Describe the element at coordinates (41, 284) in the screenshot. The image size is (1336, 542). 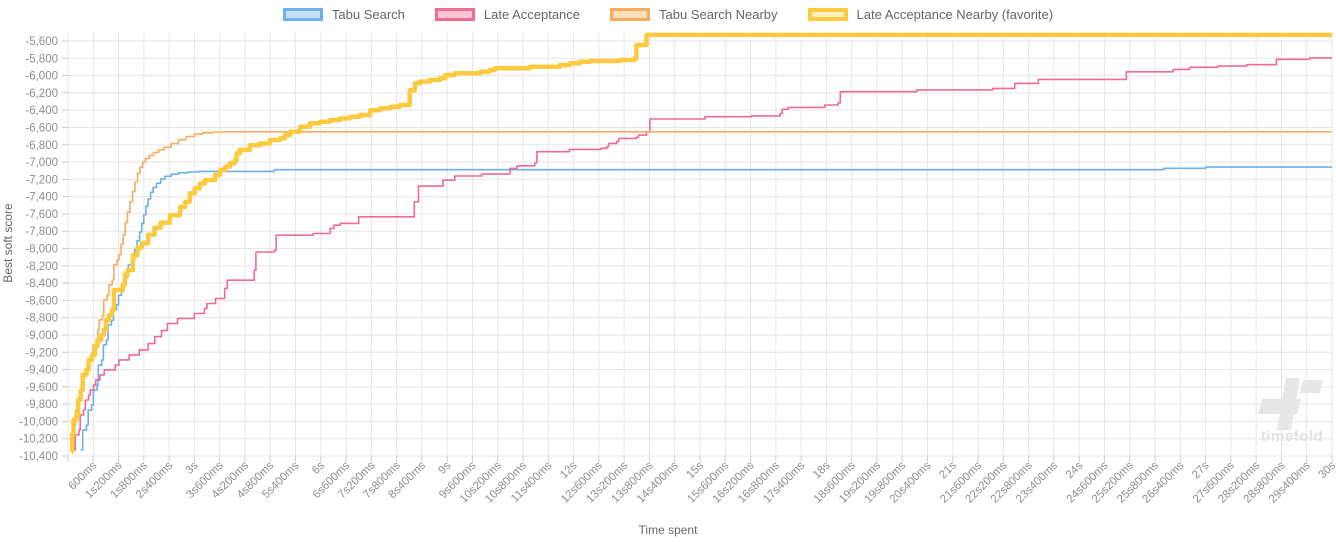
I see `y-tick-label: -8,400` at that location.